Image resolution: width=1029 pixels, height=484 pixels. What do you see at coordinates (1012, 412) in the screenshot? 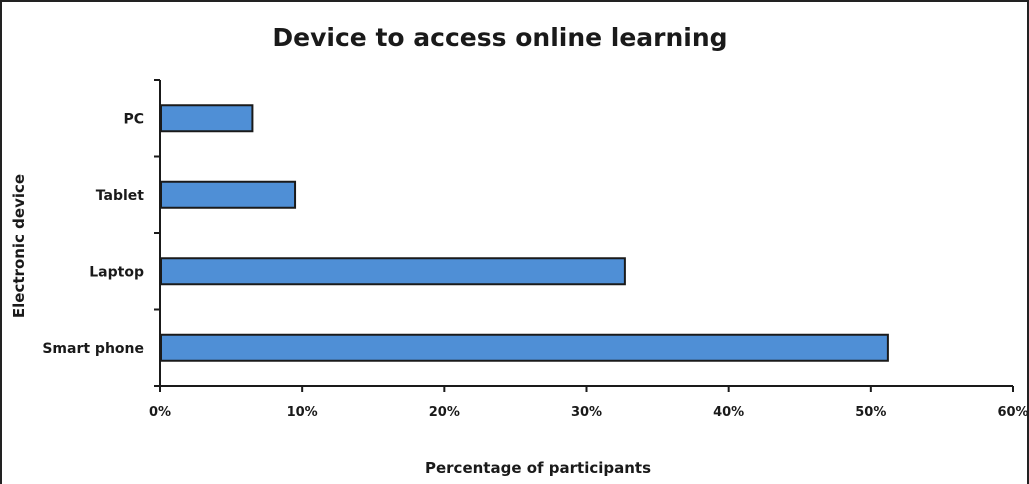
I see `x-tick-label: 60%` at bounding box center [1012, 412].